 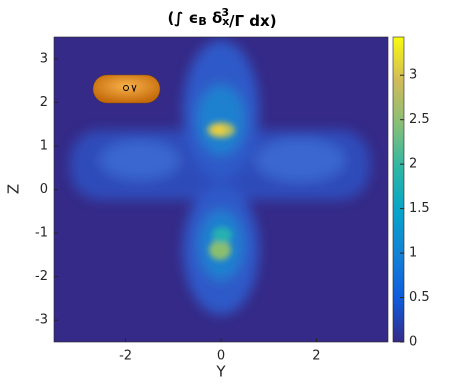 I want to click on title-part: B, so click(x=202, y=21).